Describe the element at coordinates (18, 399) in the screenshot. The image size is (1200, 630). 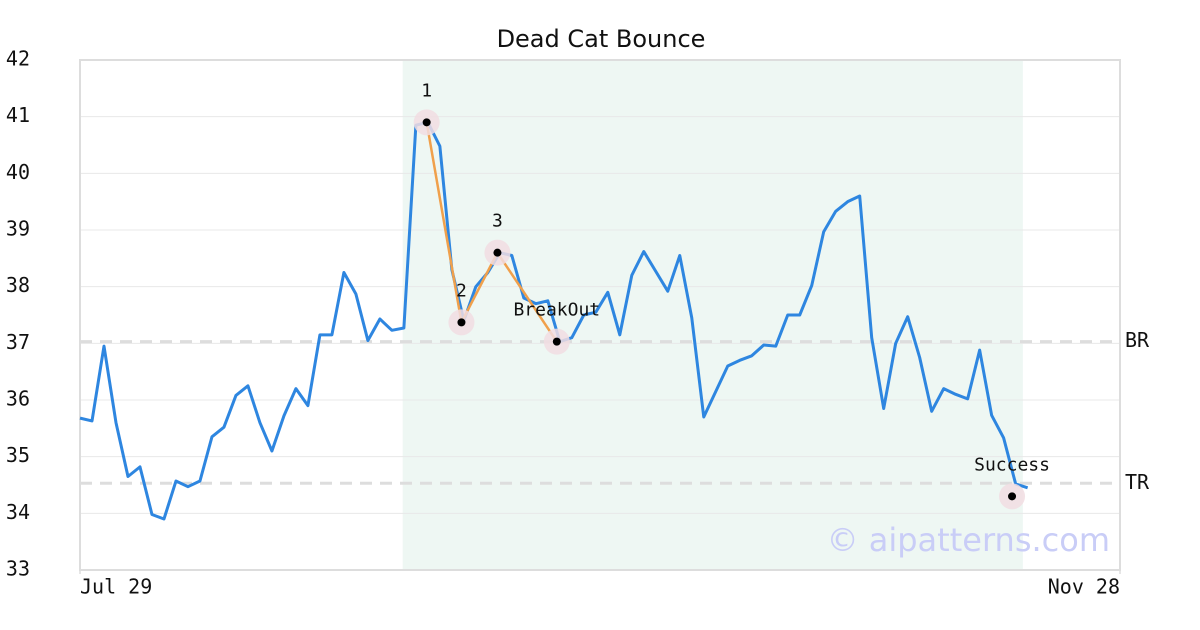
I see `y-tick-label: 36` at that location.